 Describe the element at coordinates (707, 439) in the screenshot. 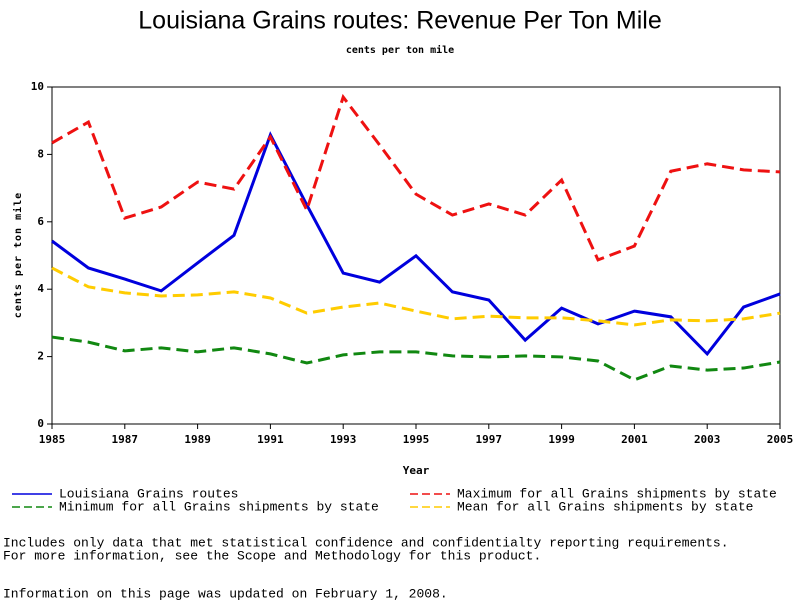

I see `x-tick-label: 2003` at that location.